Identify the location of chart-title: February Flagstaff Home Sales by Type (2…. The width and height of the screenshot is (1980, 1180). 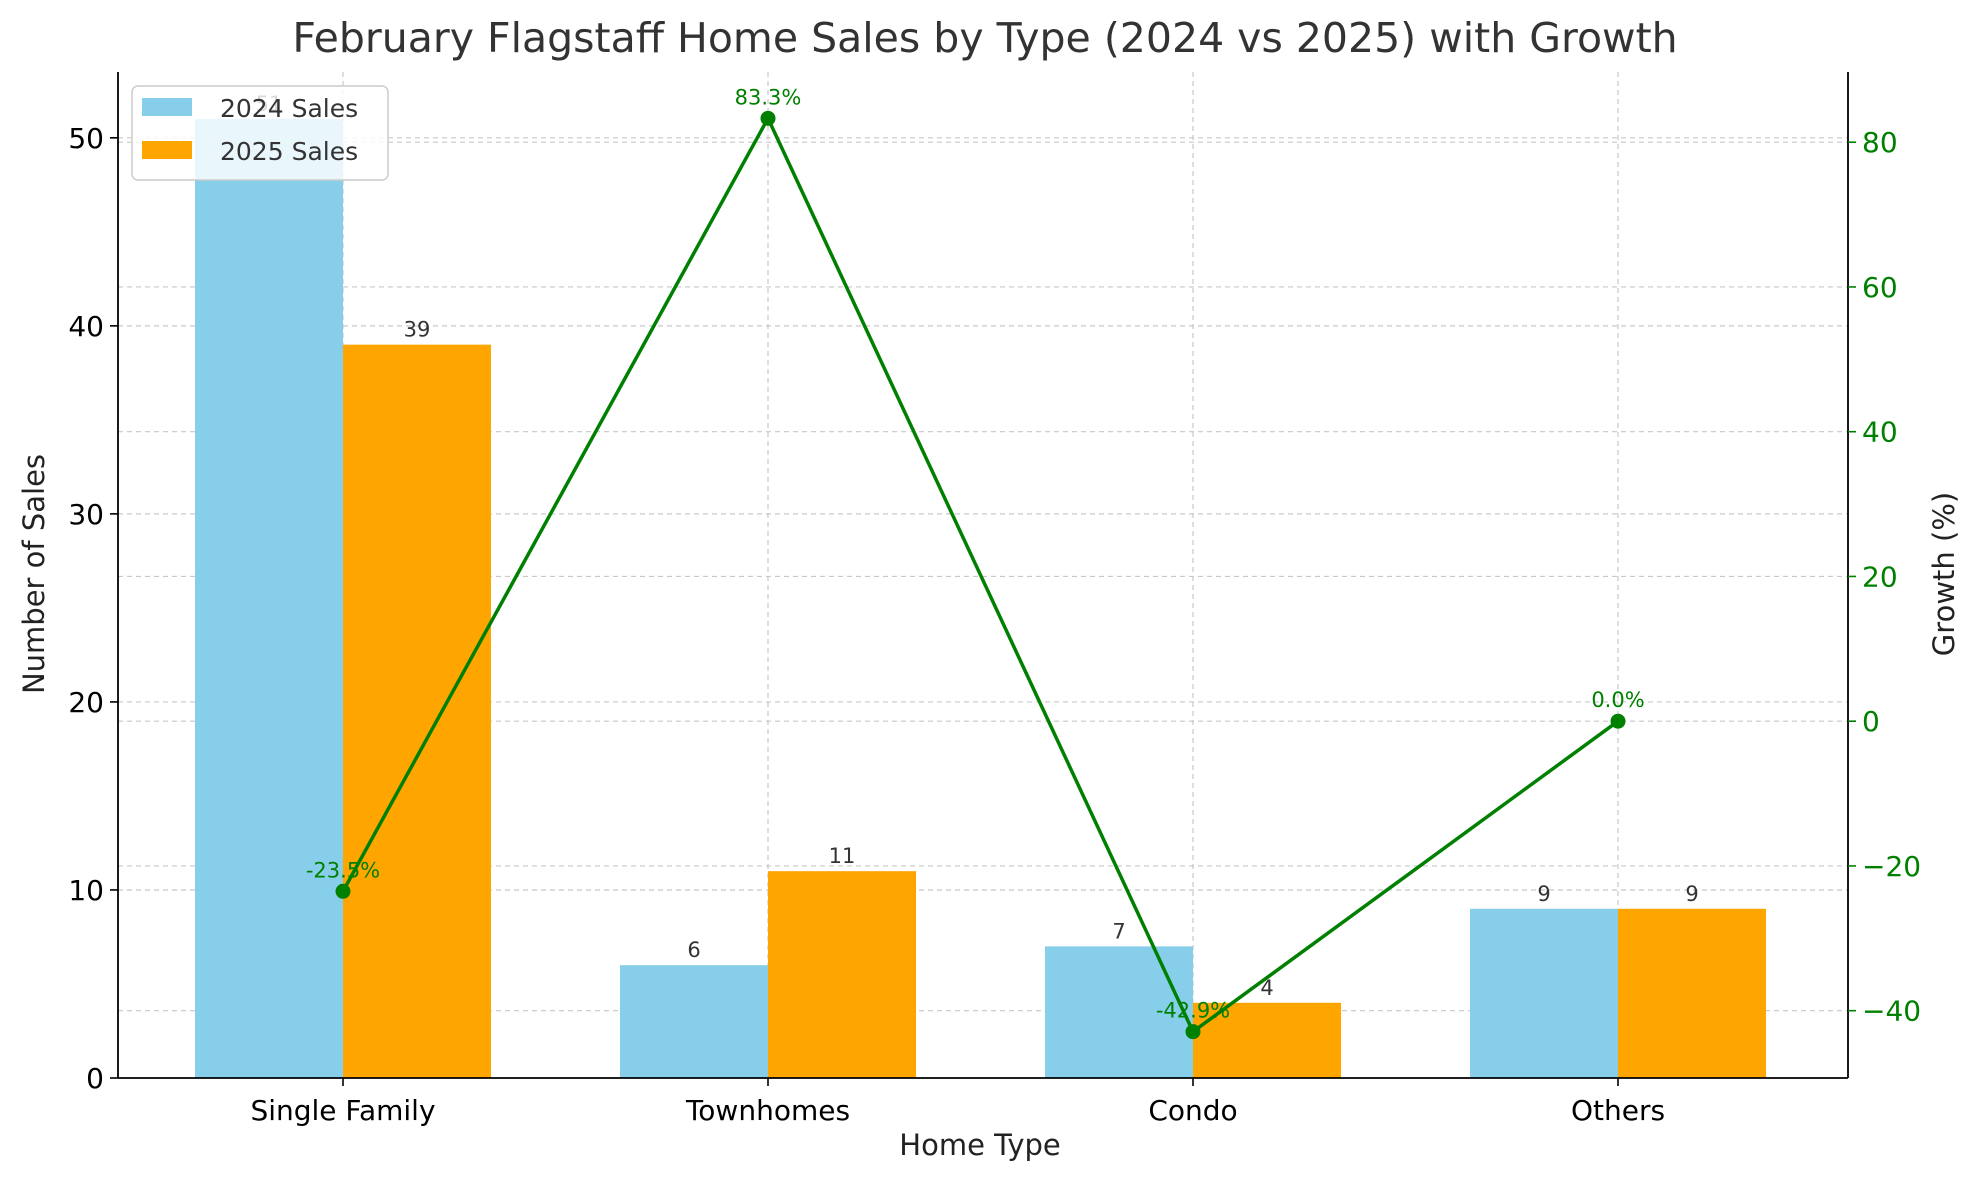
(984, 38).